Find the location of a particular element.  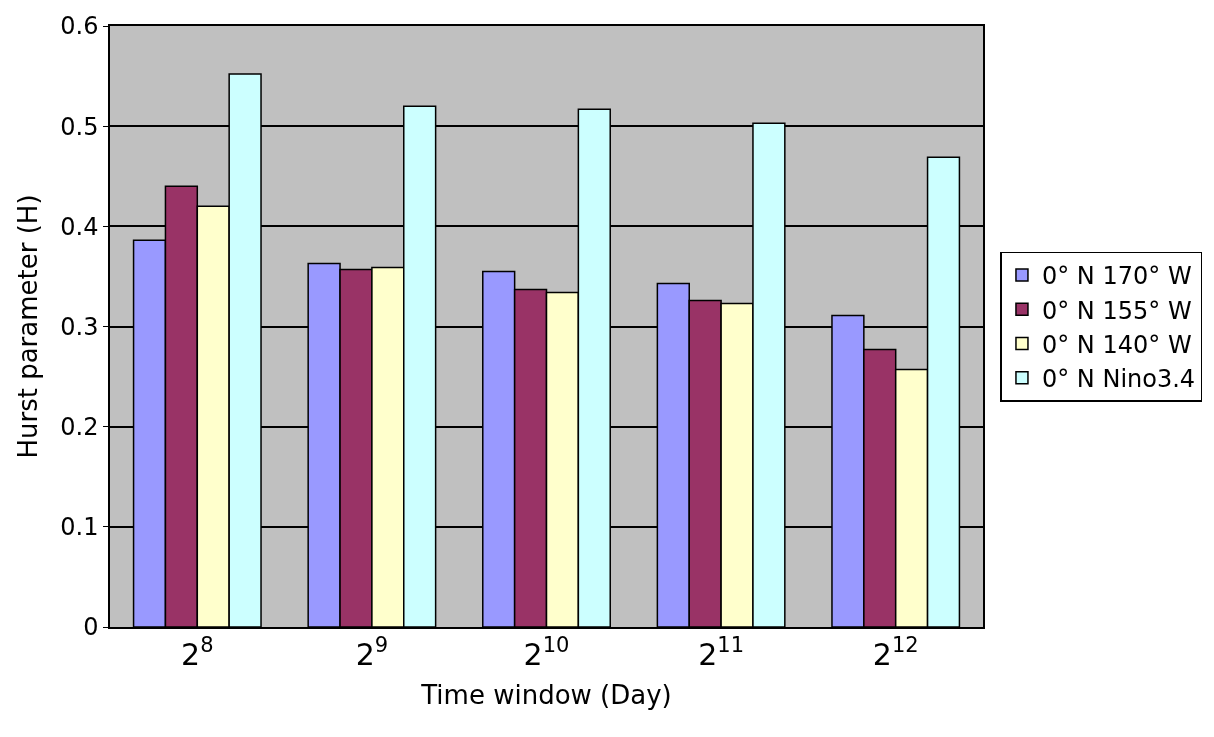

x-axis-title: Time window (Day) is located at coordinates (546, 694).